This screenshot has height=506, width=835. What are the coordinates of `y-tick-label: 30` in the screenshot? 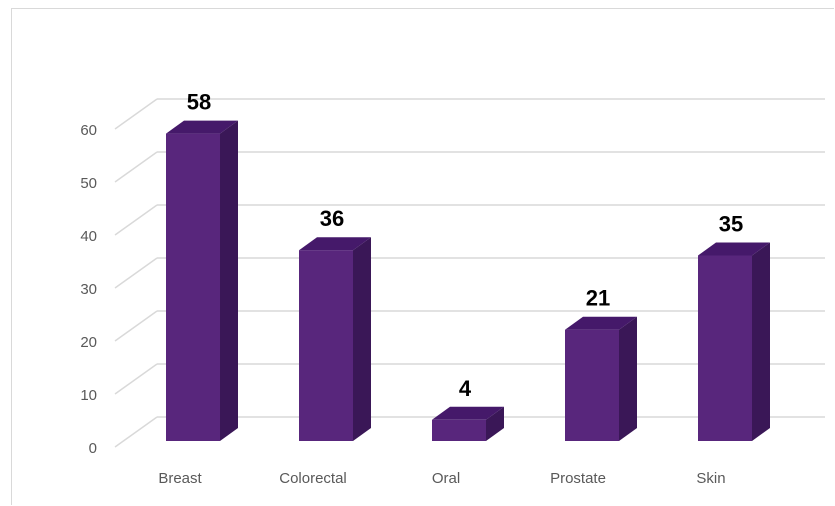 It's located at (88, 289).